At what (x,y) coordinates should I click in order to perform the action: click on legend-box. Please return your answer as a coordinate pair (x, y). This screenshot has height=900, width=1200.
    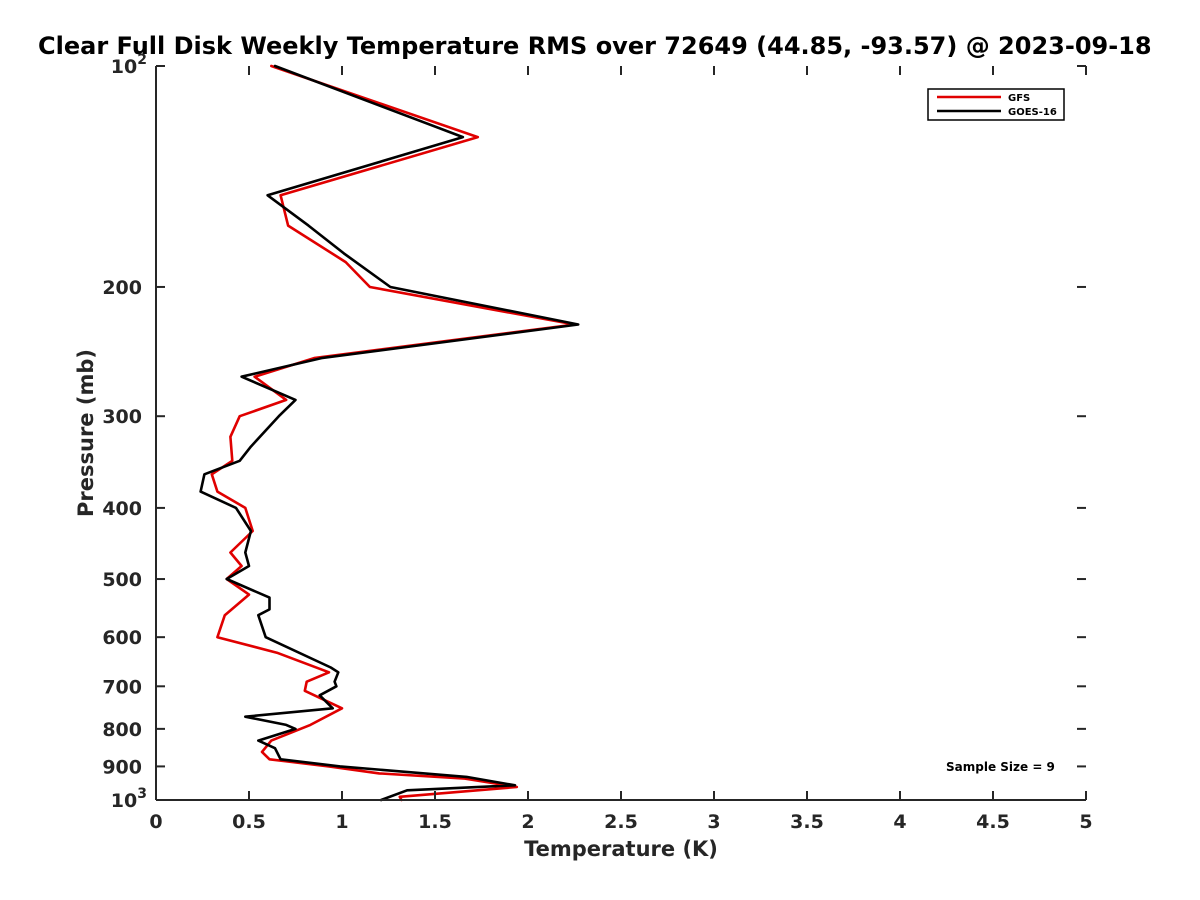
    Looking at the image, I should click on (996, 104).